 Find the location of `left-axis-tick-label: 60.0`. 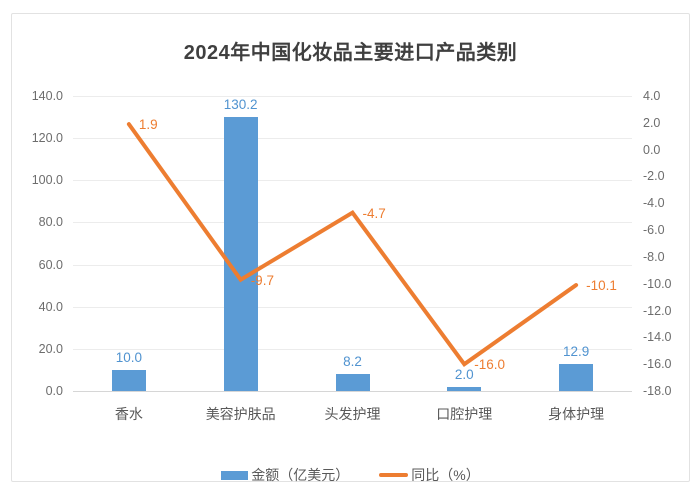

left-axis-tick-label: 60.0 is located at coordinates (50, 264).